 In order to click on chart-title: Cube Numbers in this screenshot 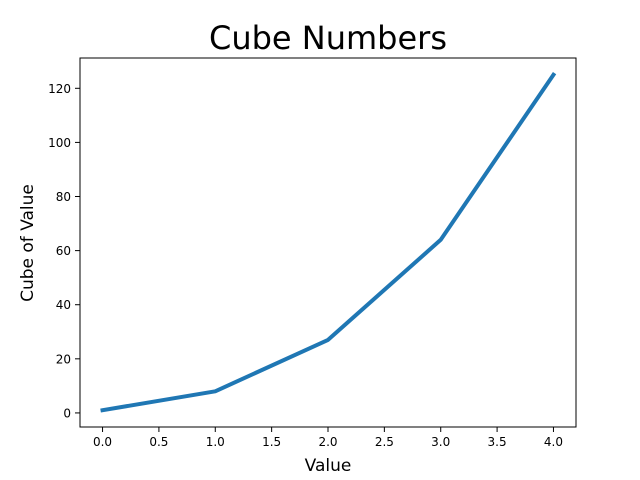, I will do `click(328, 38)`.